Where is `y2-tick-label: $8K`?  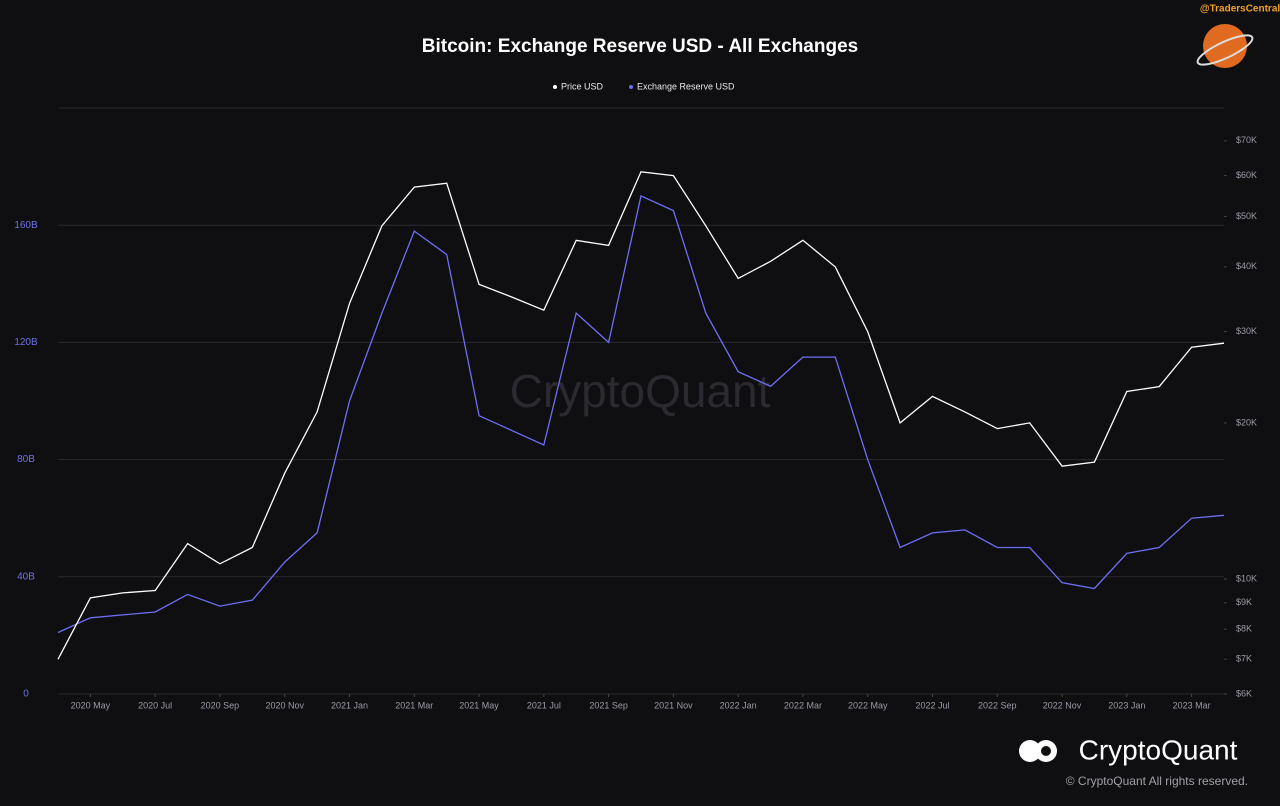 y2-tick-label: $8K is located at coordinates (1244, 629).